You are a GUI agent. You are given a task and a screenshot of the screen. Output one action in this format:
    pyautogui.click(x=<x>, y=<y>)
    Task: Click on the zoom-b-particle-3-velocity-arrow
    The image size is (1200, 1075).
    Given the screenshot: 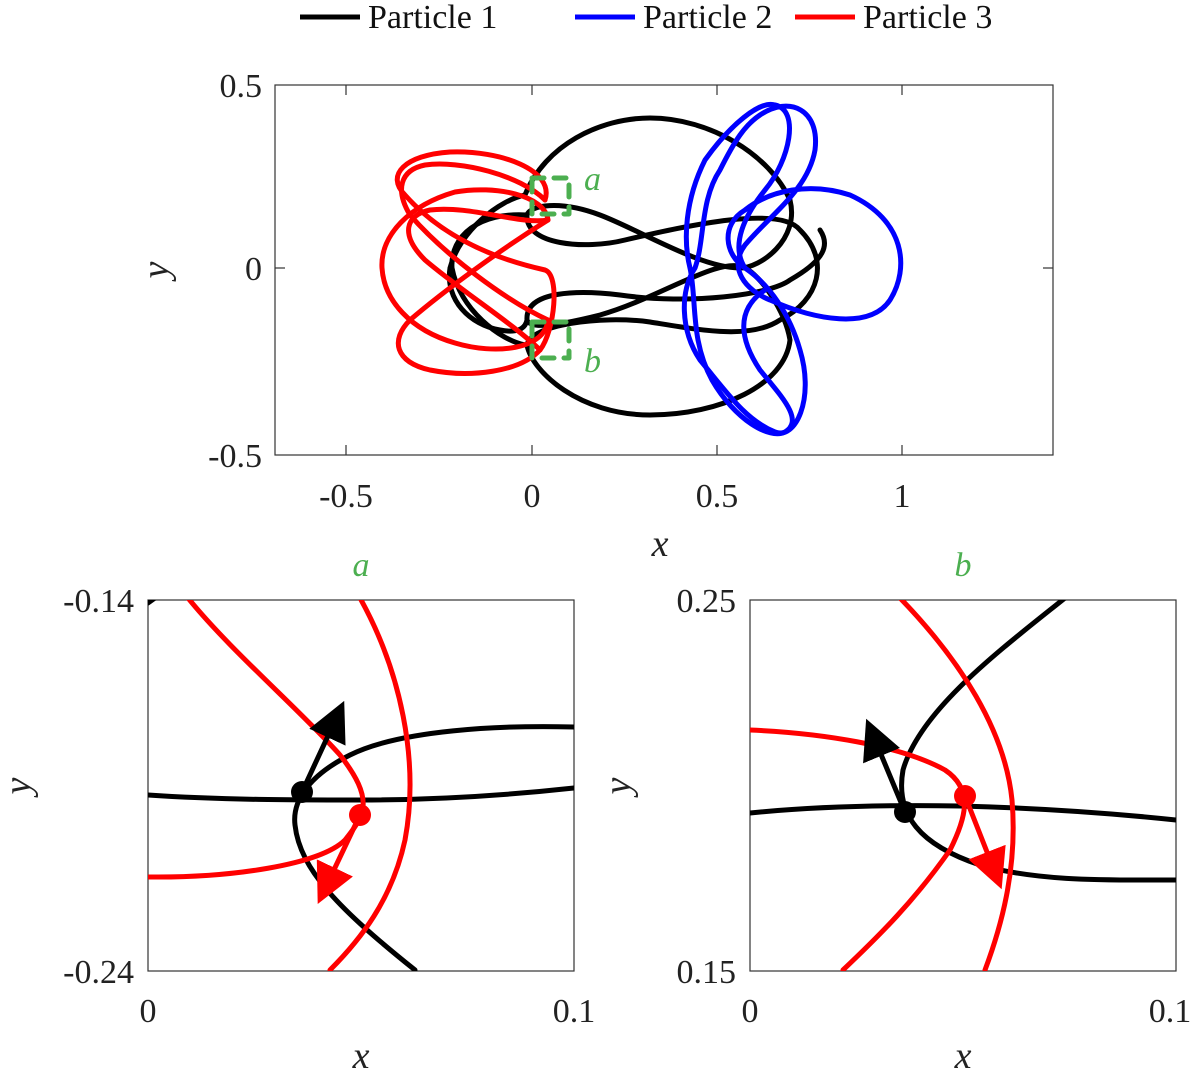 What is the action you would take?
    pyautogui.click(x=984, y=841)
    